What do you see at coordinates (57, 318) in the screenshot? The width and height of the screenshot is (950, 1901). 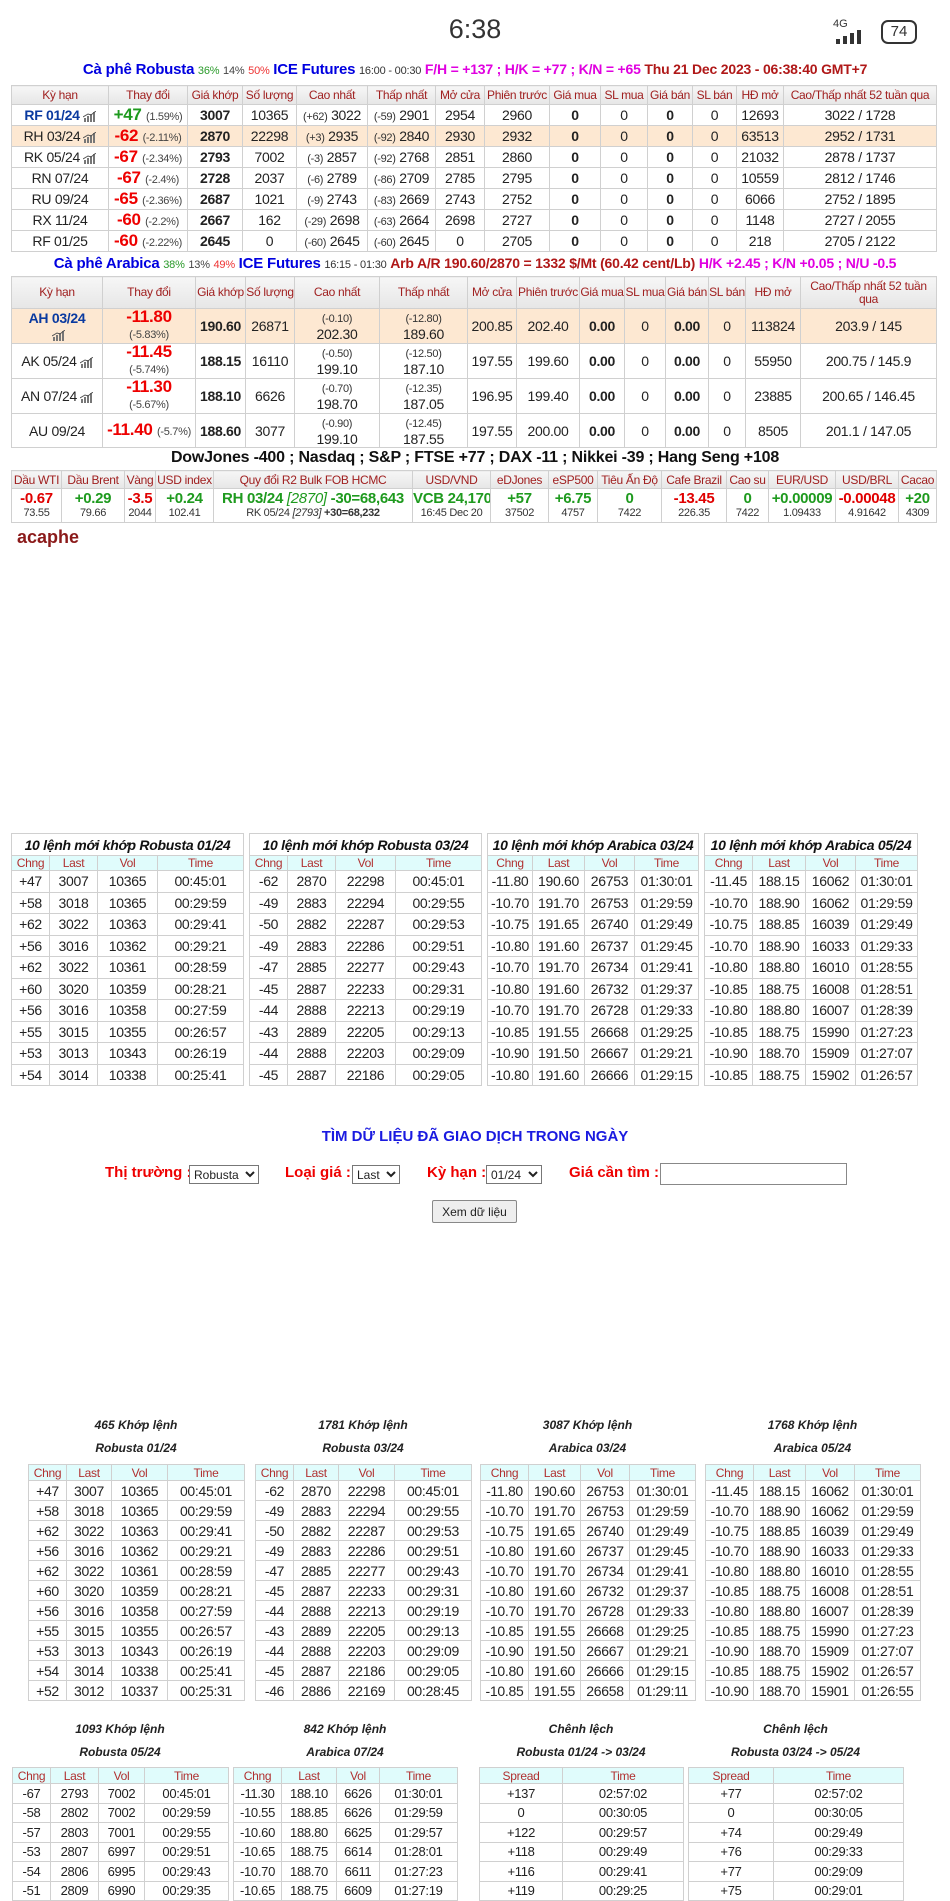 I see `contract-name: AH 03/24` at bounding box center [57, 318].